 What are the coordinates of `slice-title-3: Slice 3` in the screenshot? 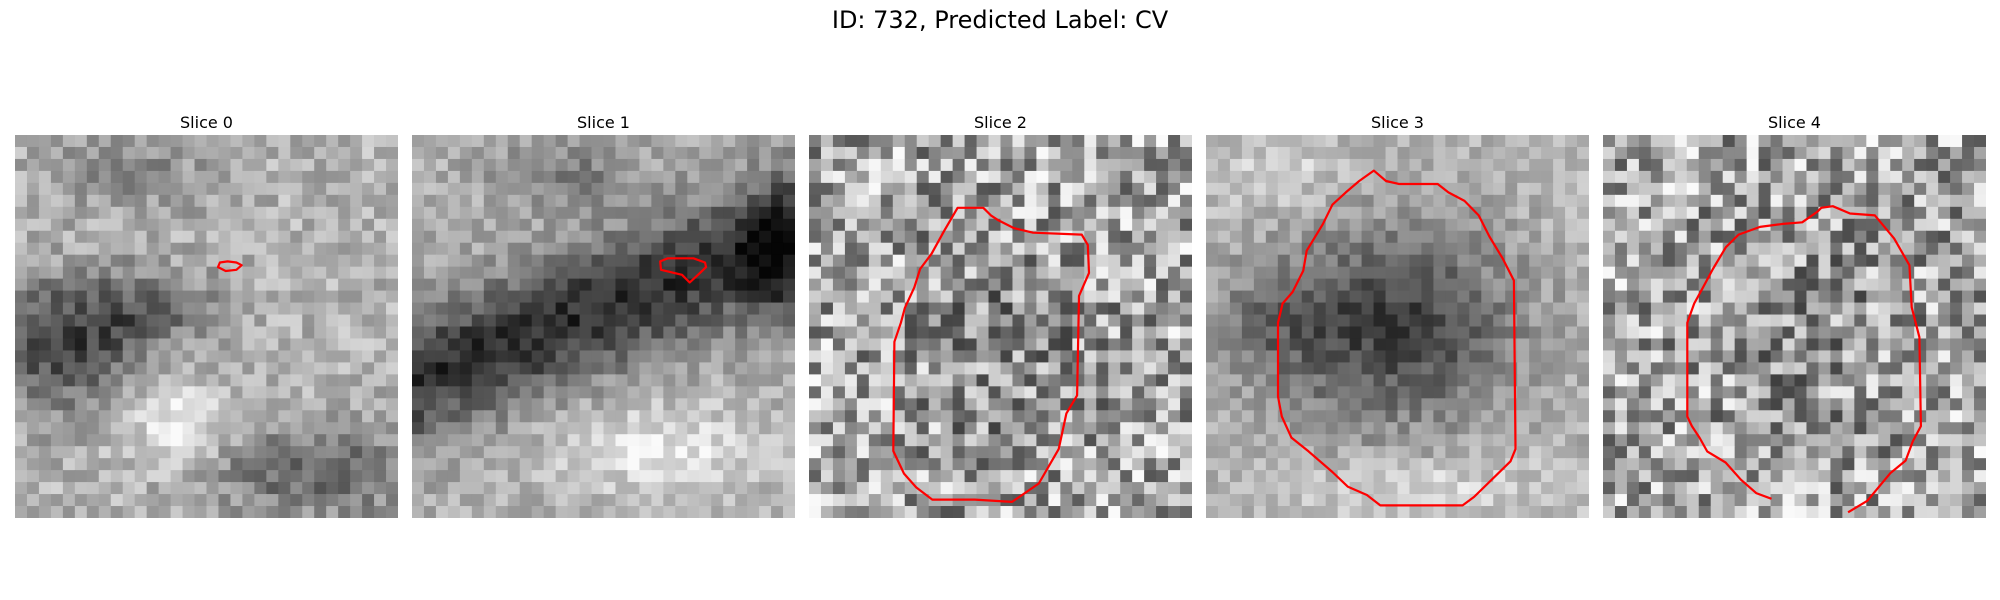 It's located at (1397, 122).